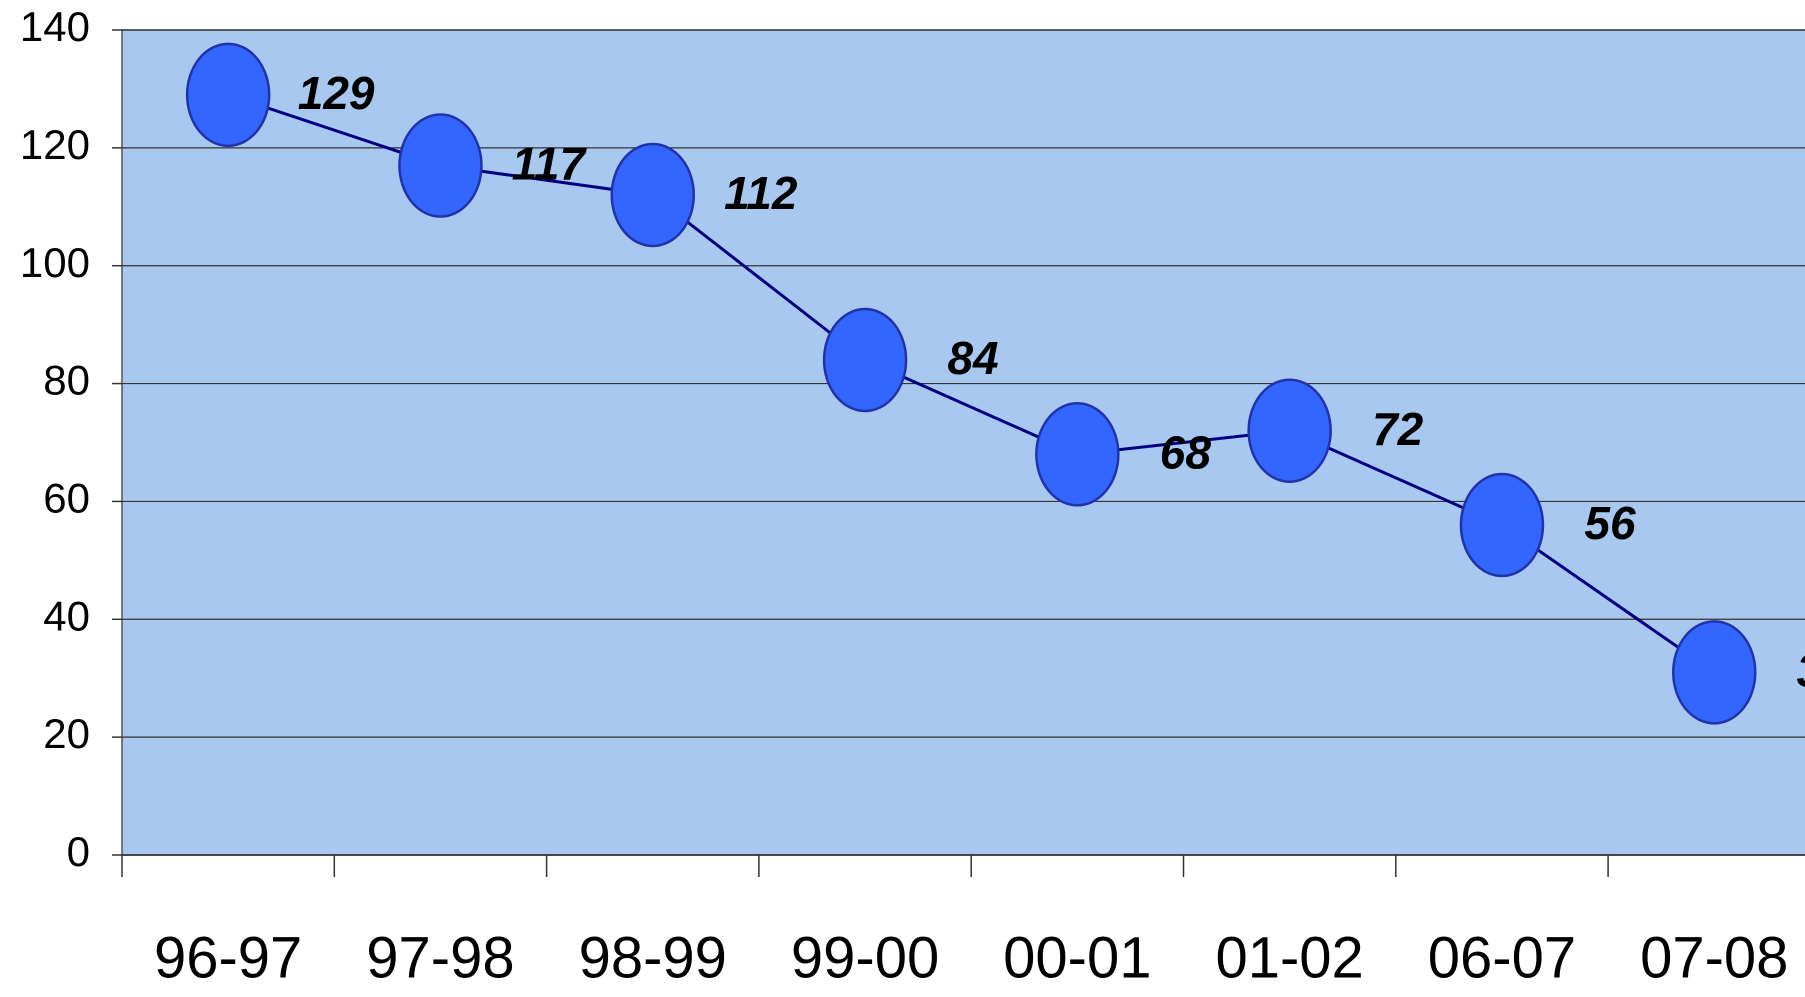 This screenshot has height=997, width=1805. I want to click on y-tick-label: 60, so click(66, 498).